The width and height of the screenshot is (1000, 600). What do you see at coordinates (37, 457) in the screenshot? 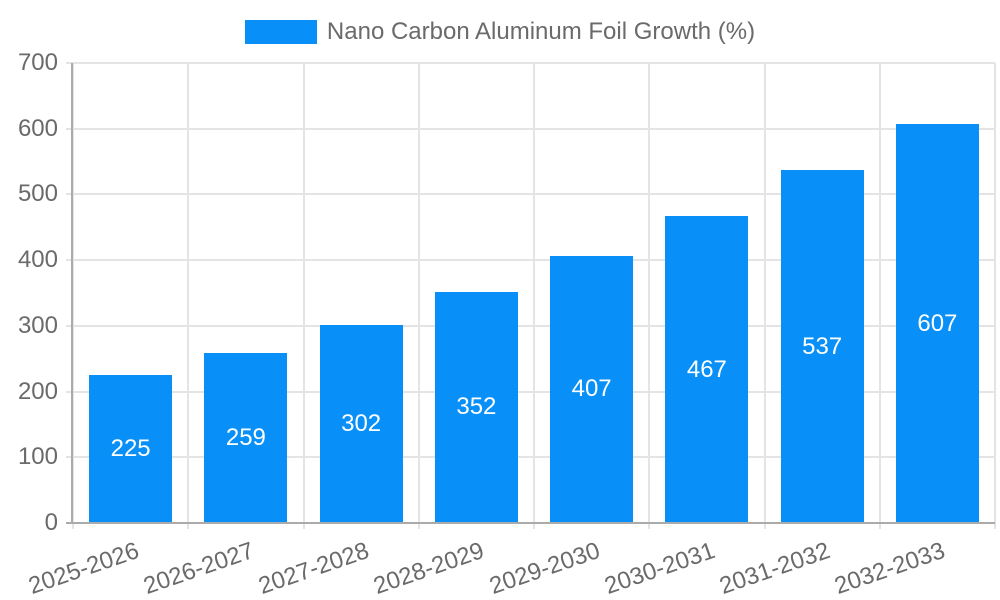
I see `y-axis-tick-label: 100` at bounding box center [37, 457].